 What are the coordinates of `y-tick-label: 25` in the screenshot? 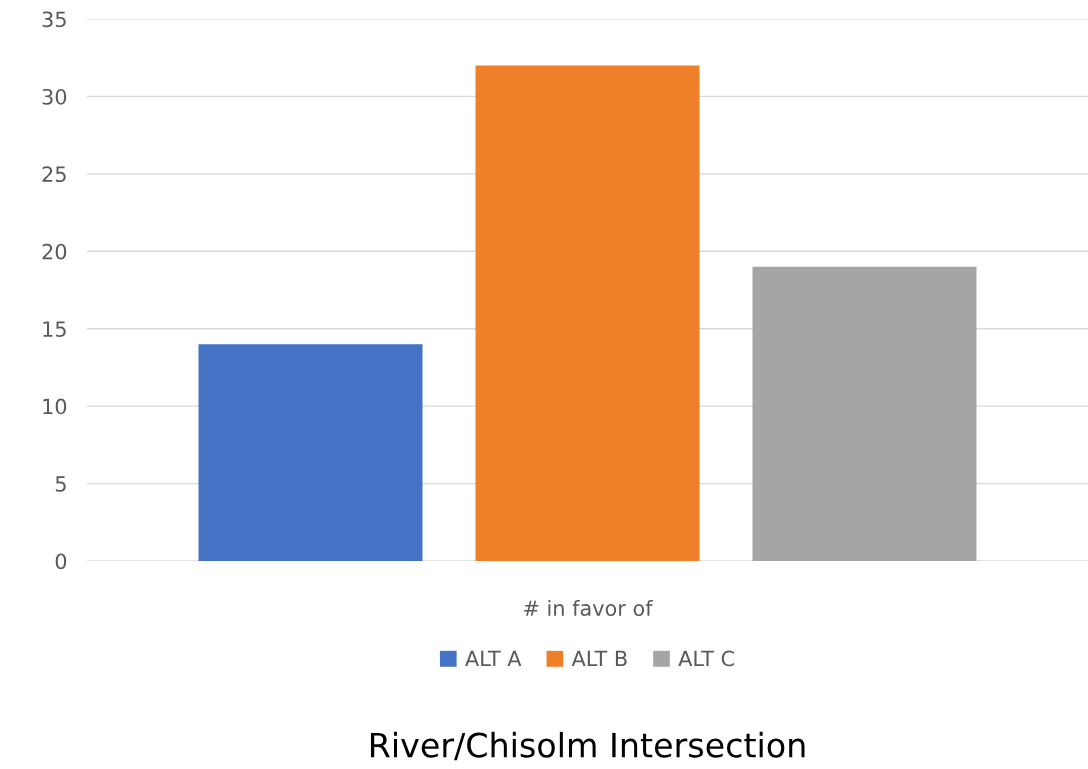 It's located at (54, 174).